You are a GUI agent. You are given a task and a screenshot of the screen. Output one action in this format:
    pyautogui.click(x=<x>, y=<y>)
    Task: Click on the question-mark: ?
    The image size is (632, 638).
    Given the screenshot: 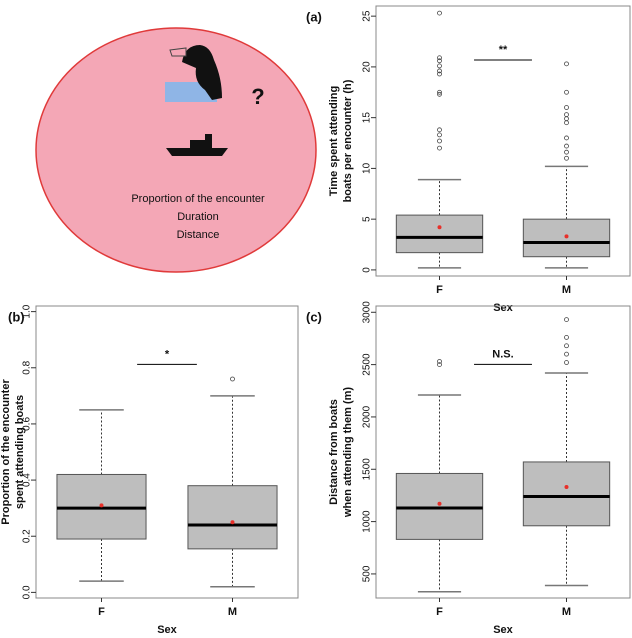 What is the action you would take?
    pyautogui.click(x=257, y=96)
    